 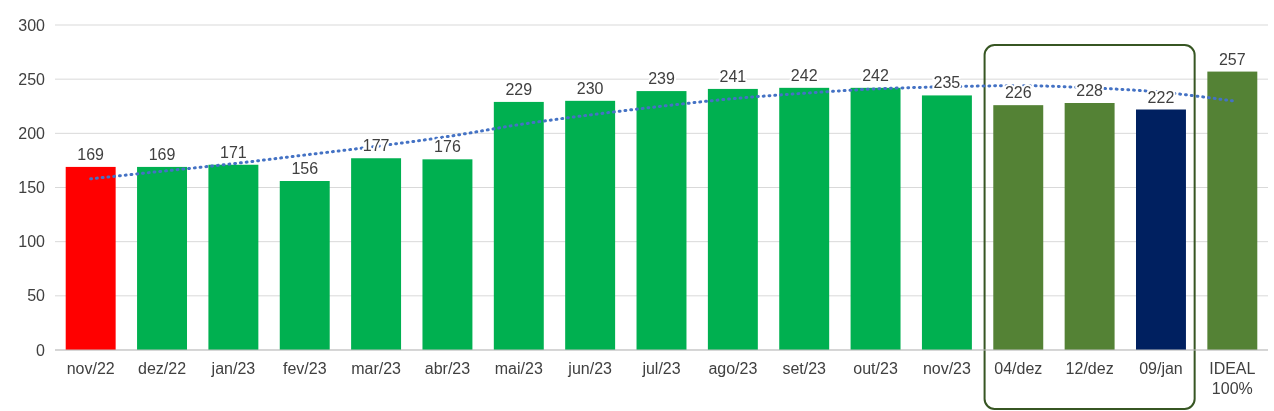 I want to click on x-tick-label: mai/23, so click(x=518, y=368).